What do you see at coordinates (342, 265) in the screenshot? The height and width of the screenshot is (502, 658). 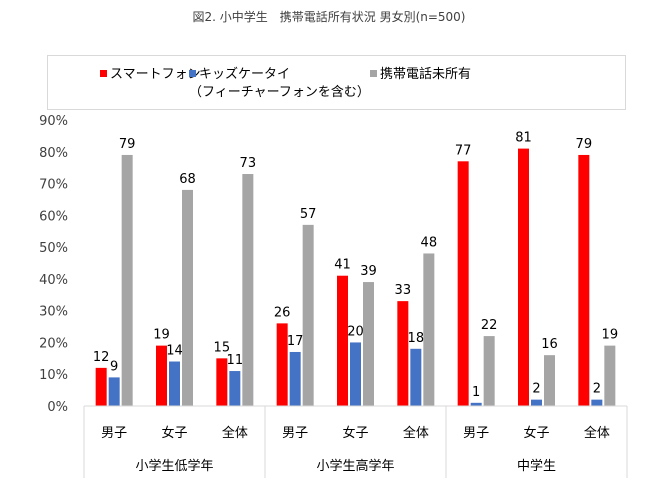 I see `data-label: 41` at bounding box center [342, 265].